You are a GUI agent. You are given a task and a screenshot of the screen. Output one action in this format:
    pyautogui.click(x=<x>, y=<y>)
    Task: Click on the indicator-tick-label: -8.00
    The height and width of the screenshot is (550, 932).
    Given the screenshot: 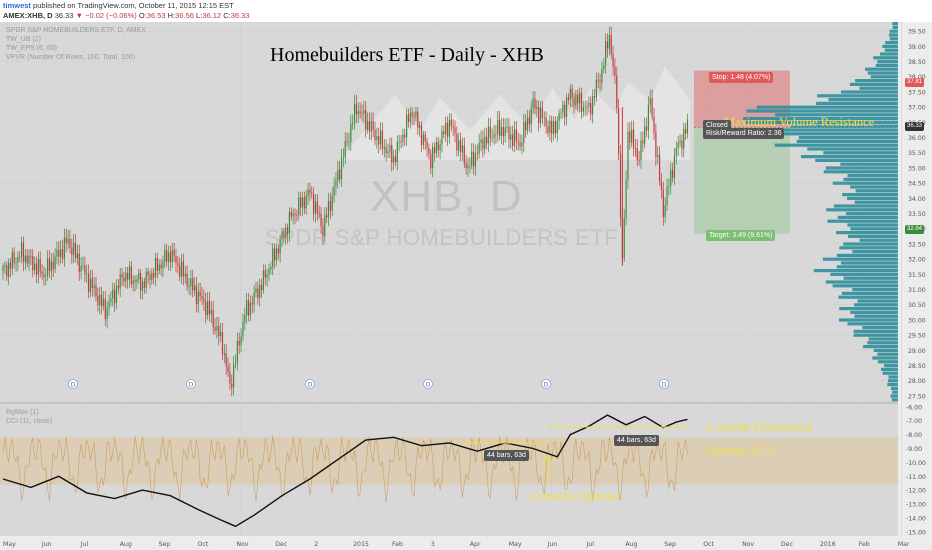 What is the action you would take?
    pyautogui.click(x=914, y=435)
    